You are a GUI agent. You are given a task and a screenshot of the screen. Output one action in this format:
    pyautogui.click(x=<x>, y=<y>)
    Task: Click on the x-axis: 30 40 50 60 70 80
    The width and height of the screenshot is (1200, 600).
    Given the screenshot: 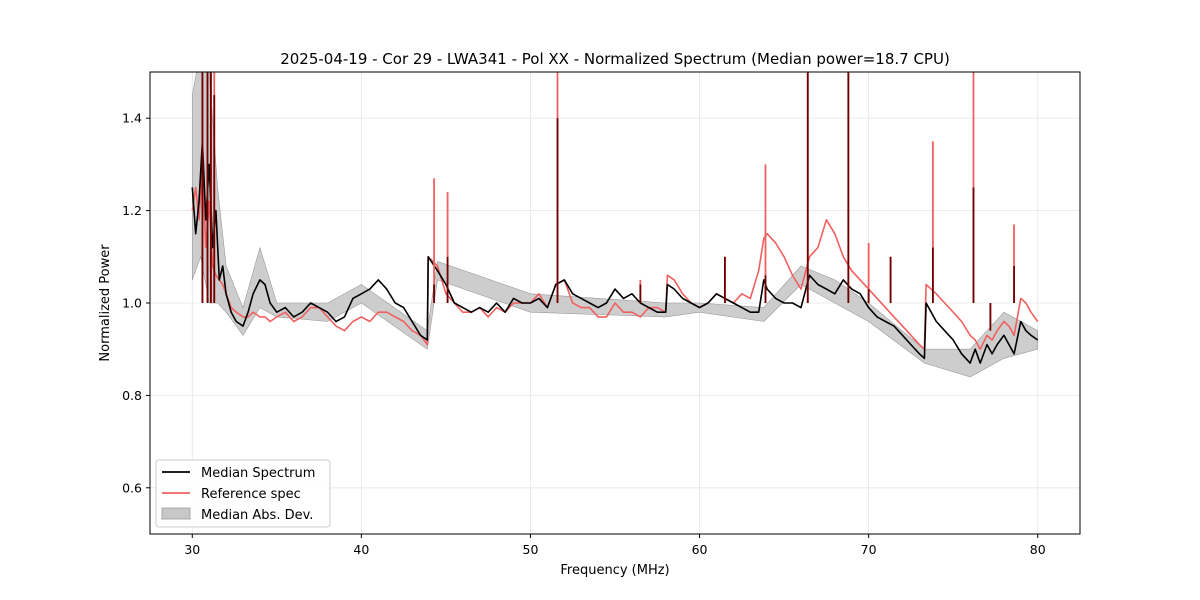 What is the action you would take?
    pyautogui.click(x=615, y=545)
    